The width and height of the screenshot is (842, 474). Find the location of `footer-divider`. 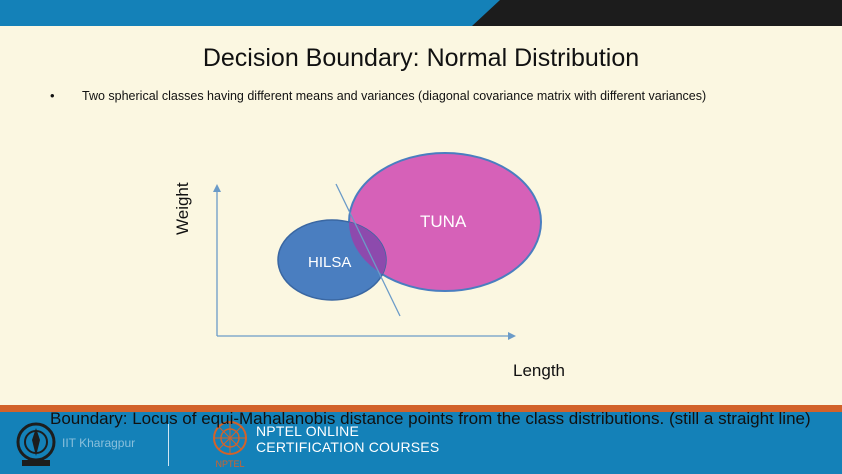

footer-divider is located at coordinates (168, 445).